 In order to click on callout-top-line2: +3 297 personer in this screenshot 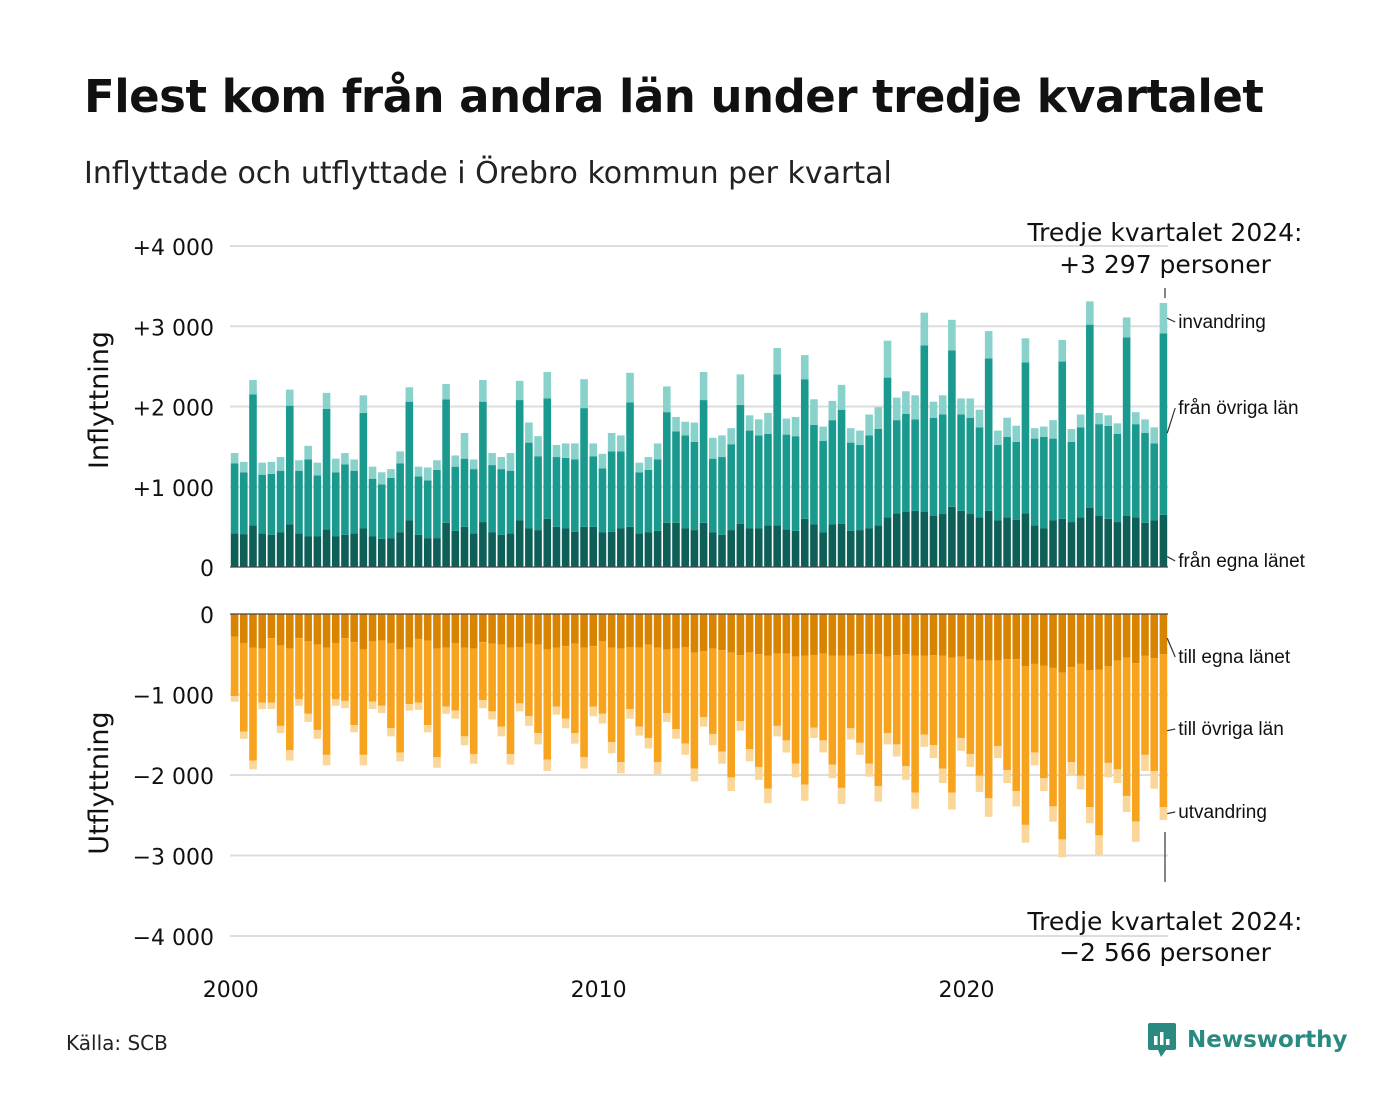, I will do `click(1165, 264)`.